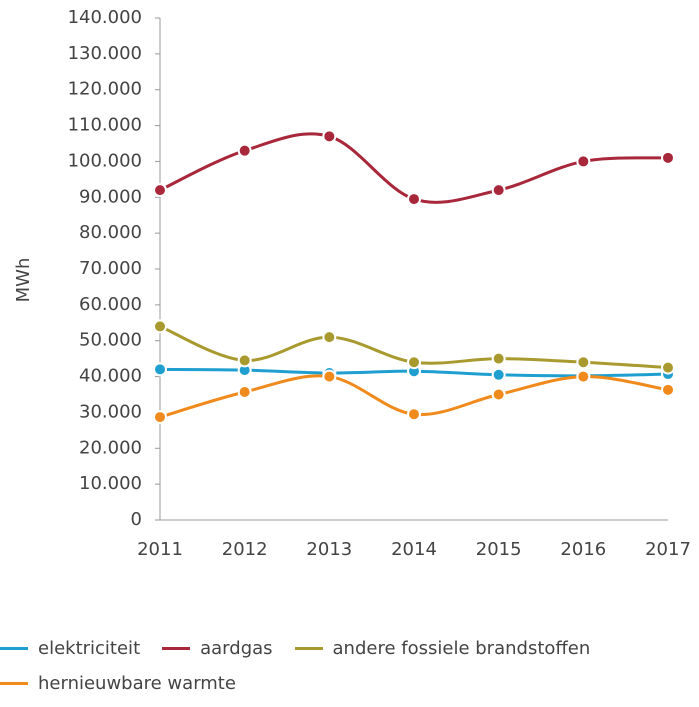  Describe the element at coordinates (110, 304) in the screenshot. I see `y-tick-label: 60.000` at that location.